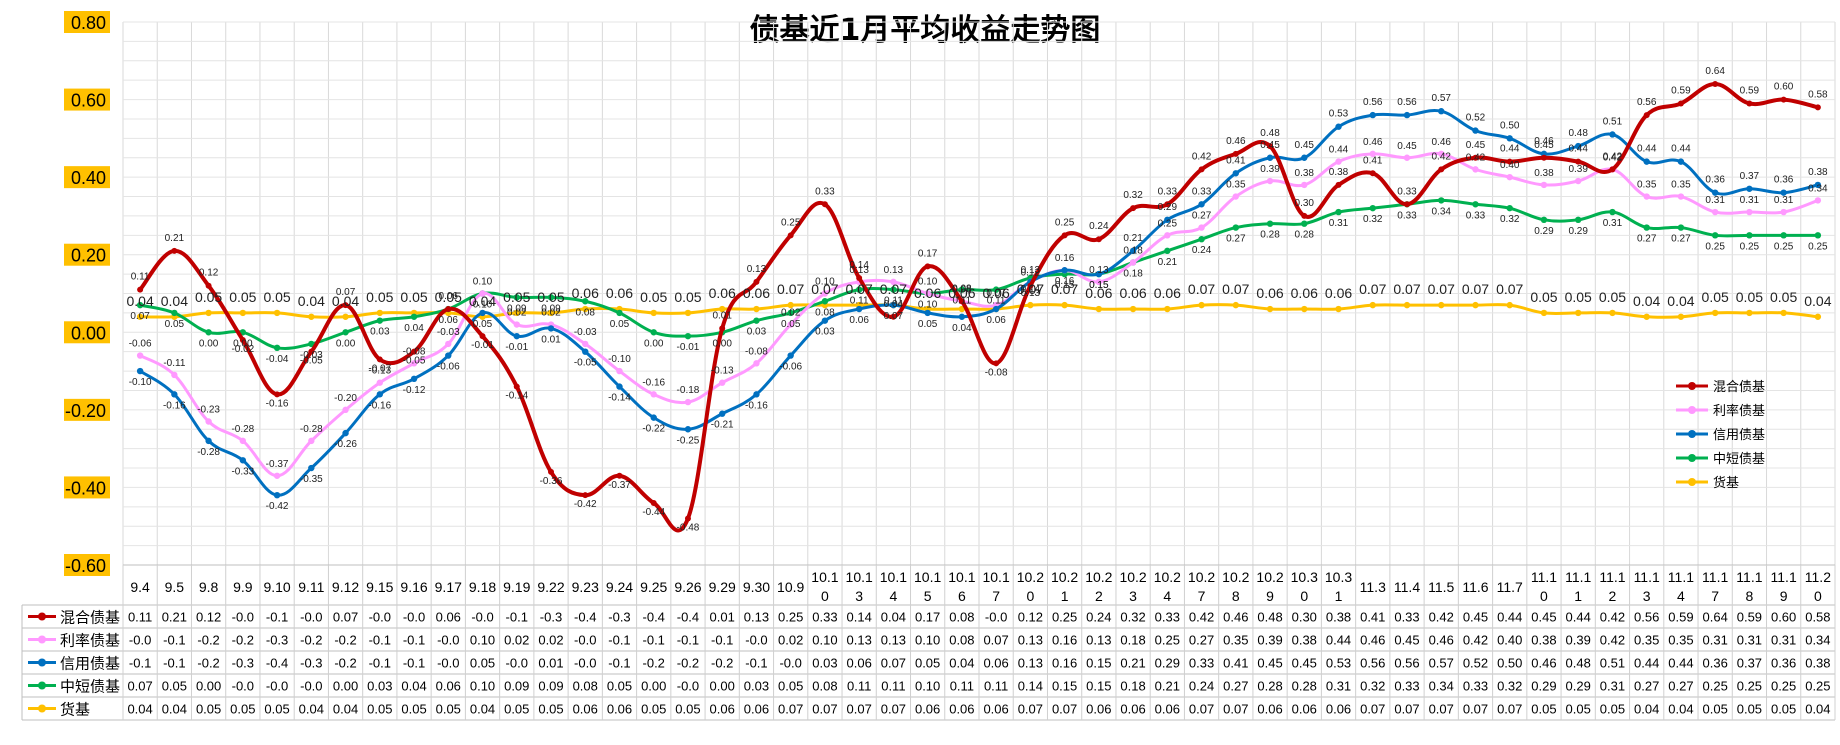  What do you see at coordinates (928, 596) in the screenshot?
I see `x-tick-label: 5` at bounding box center [928, 596].